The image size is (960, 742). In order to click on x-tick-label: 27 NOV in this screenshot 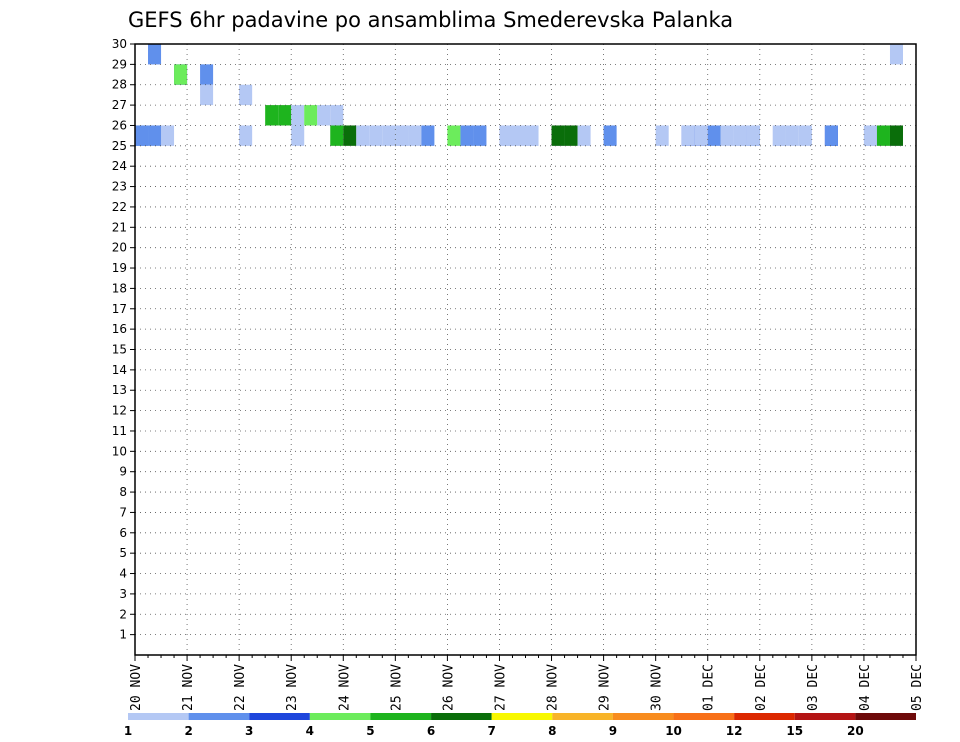, I will do `click(500, 687)`.